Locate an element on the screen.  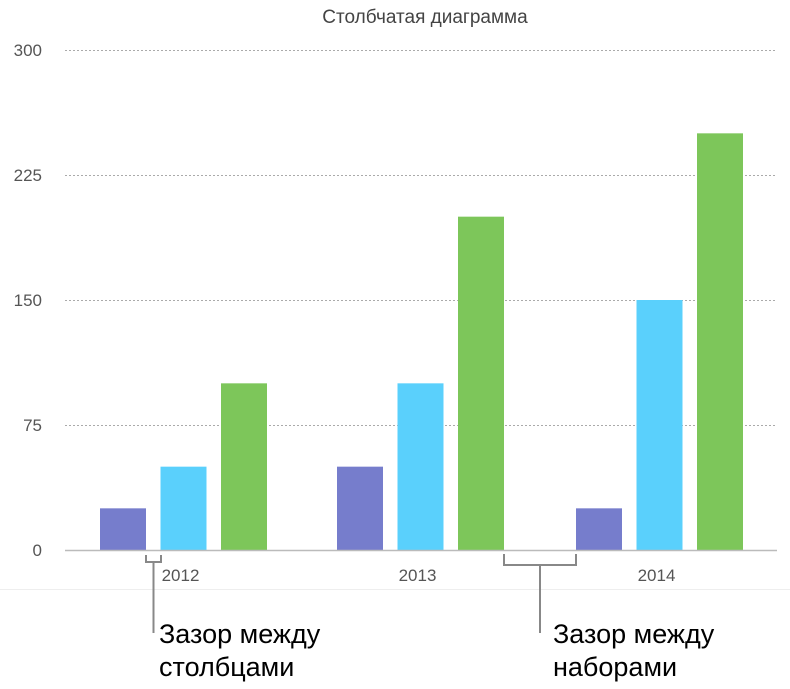
y-tick-label: 75 is located at coordinates (32, 425).